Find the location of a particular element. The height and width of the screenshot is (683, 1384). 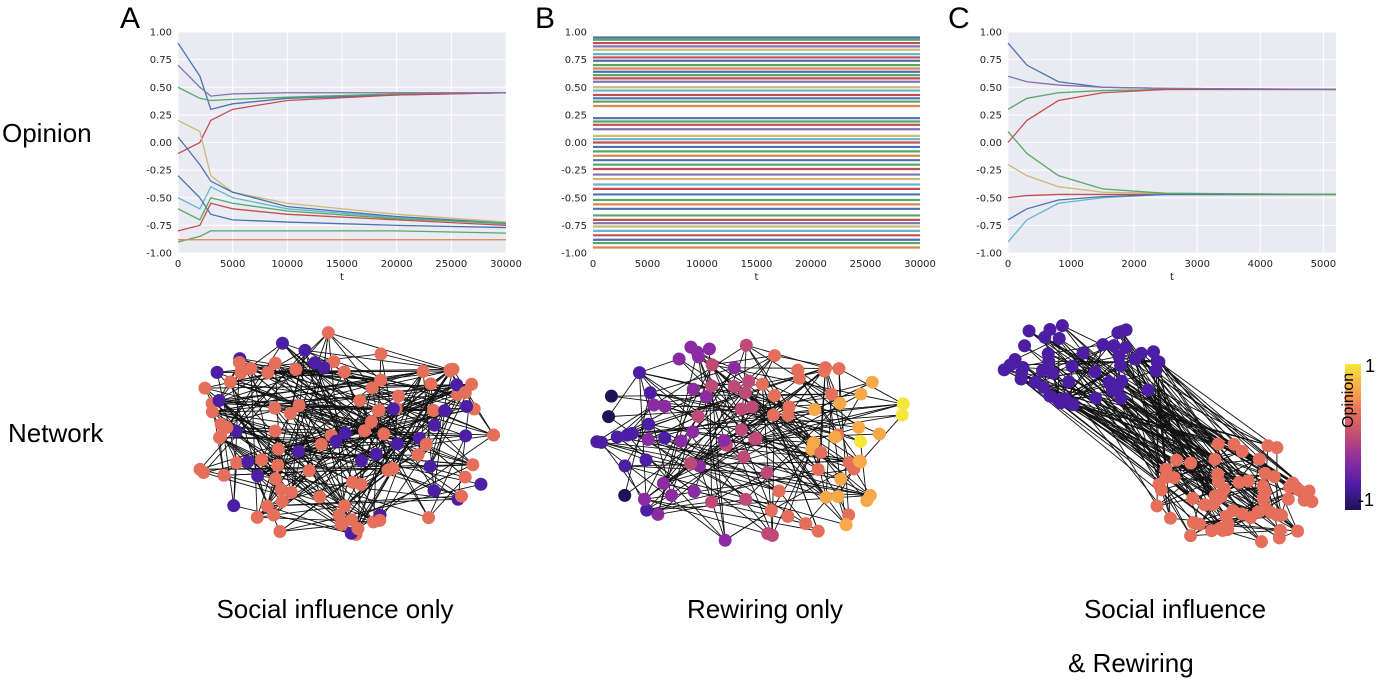

x-tick-label: 3000 is located at coordinates (1197, 264).